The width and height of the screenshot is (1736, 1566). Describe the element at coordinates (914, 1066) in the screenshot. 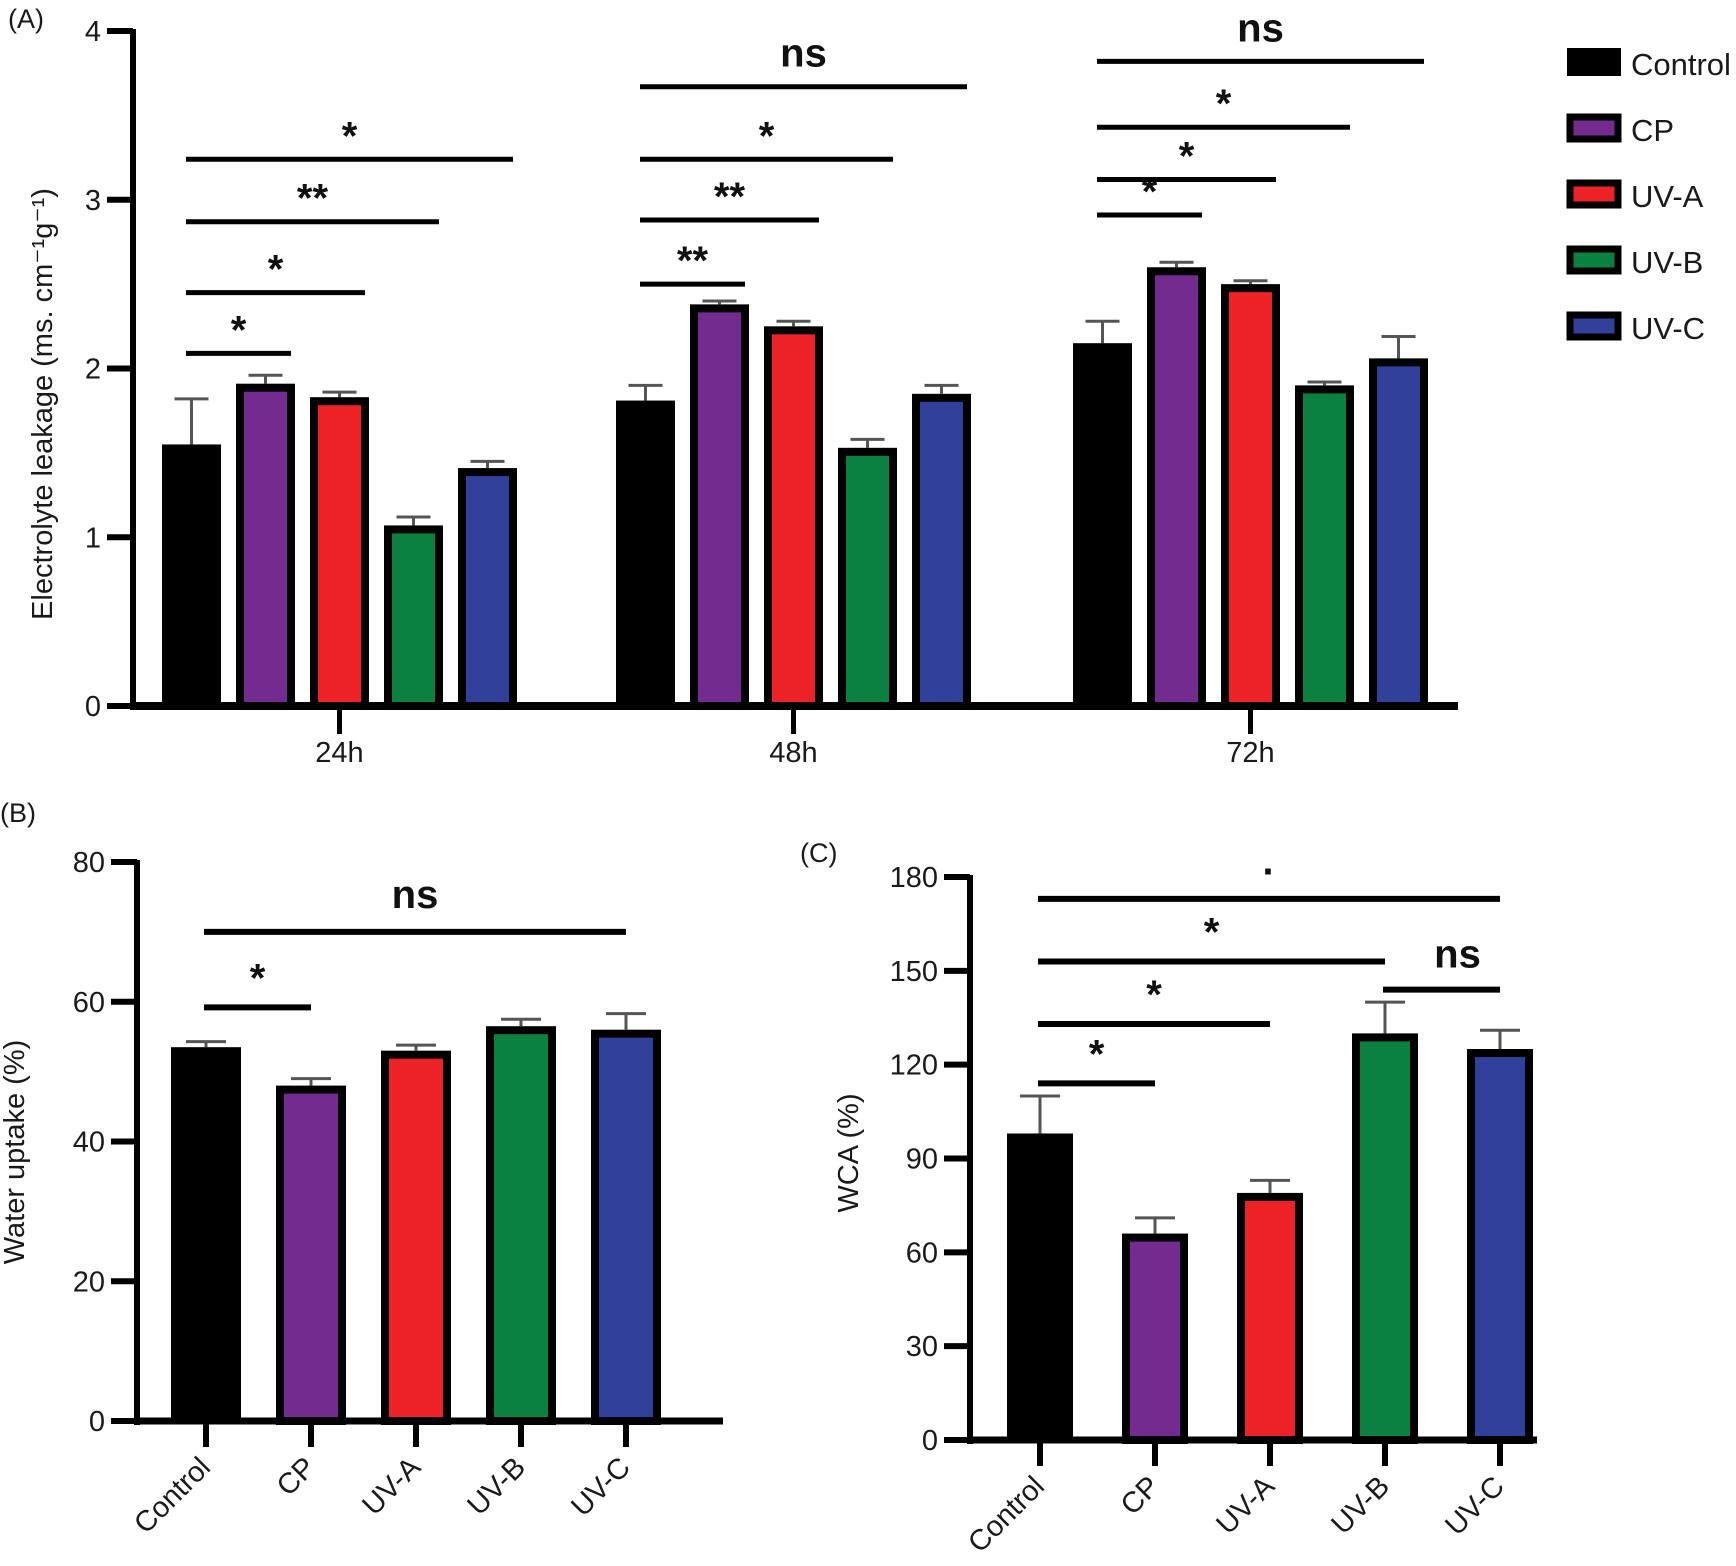

I see `y-tick-label: 120` at that location.